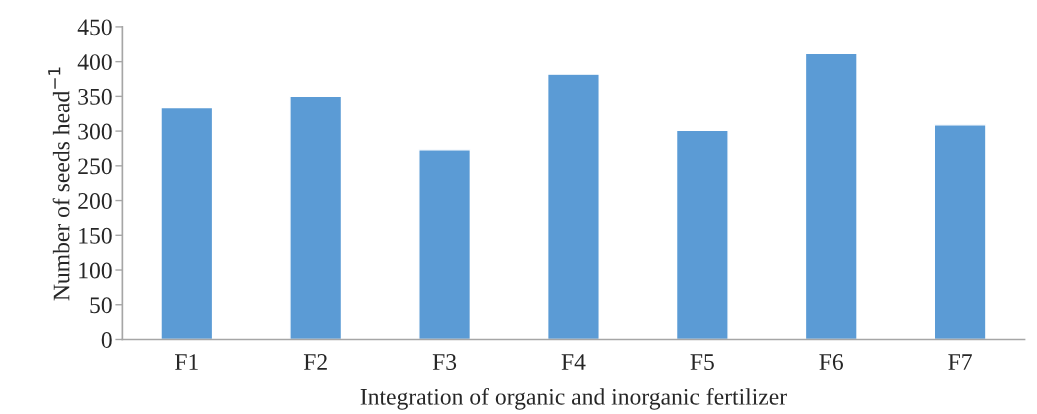 The width and height of the screenshot is (1037, 414). Describe the element at coordinates (95, 201) in the screenshot. I see `y-tick-label: 200` at that location.